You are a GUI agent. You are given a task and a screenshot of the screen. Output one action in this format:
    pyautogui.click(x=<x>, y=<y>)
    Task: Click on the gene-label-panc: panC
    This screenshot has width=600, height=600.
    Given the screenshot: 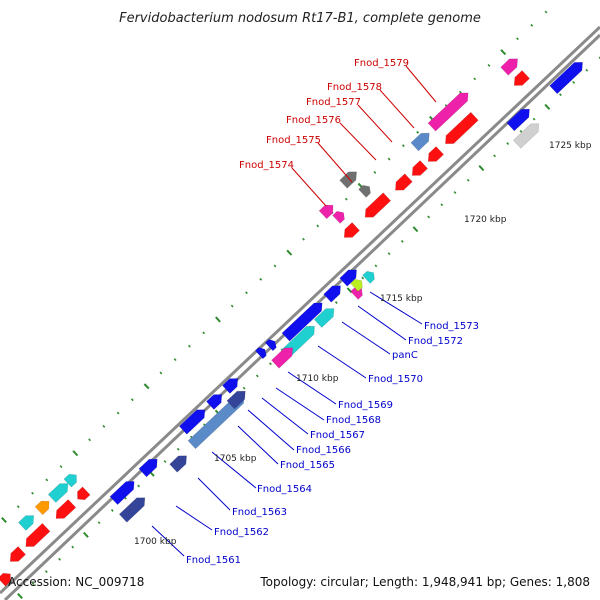 What is the action you would take?
    pyautogui.click(x=405, y=355)
    